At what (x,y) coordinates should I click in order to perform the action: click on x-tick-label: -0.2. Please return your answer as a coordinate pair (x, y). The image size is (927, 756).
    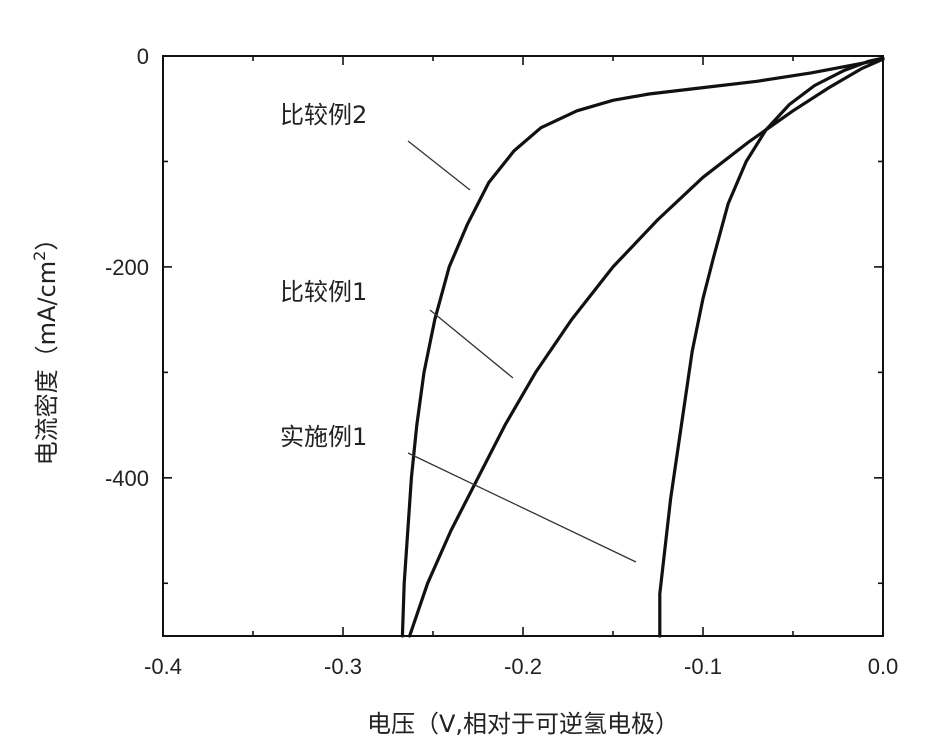
    Looking at the image, I should click on (523, 666).